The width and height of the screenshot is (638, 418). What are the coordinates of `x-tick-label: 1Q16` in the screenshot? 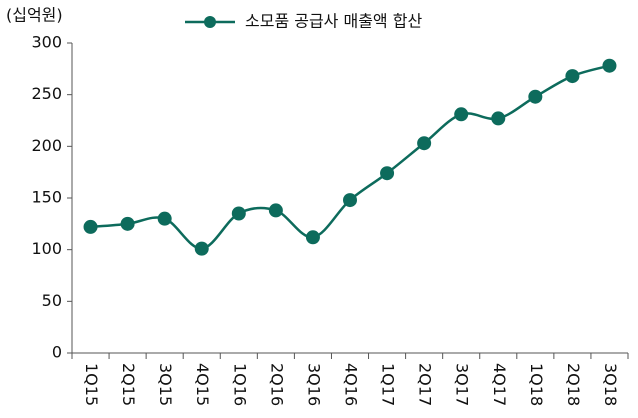 It's located at (239, 384).